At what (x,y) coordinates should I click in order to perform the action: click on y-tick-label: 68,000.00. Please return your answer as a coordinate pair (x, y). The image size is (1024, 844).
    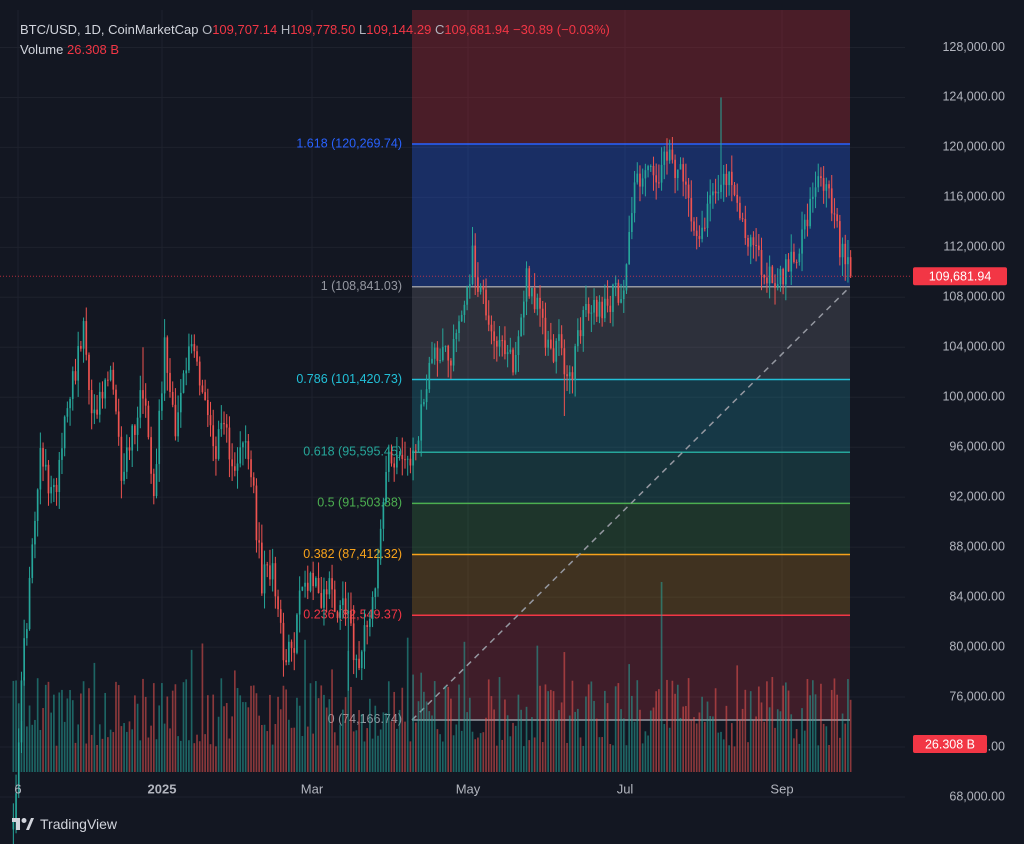
    Looking at the image, I should click on (977, 796).